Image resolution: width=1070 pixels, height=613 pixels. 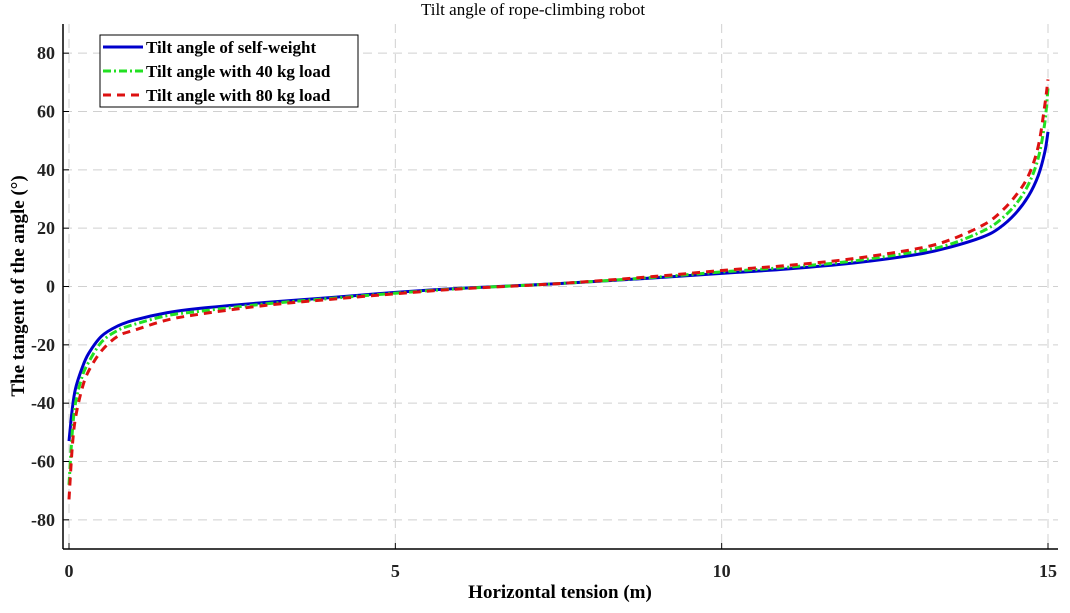 What do you see at coordinates (238, 71) in the screenshot?
I see `legend-label: Tilt angle with 40 kg load` at bounding box center [238, 71].